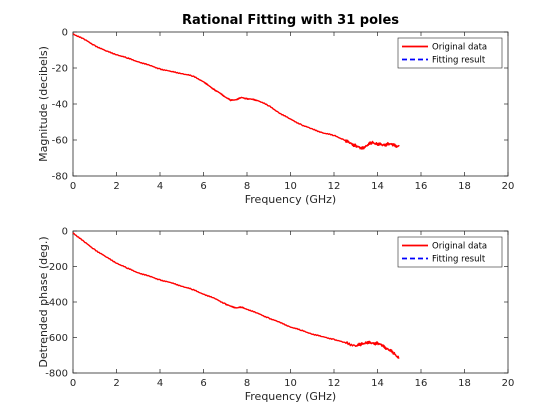 The height and width of the screenshot is (420, 560). I want to click on y-tick-label: -200, so click(56, 267).